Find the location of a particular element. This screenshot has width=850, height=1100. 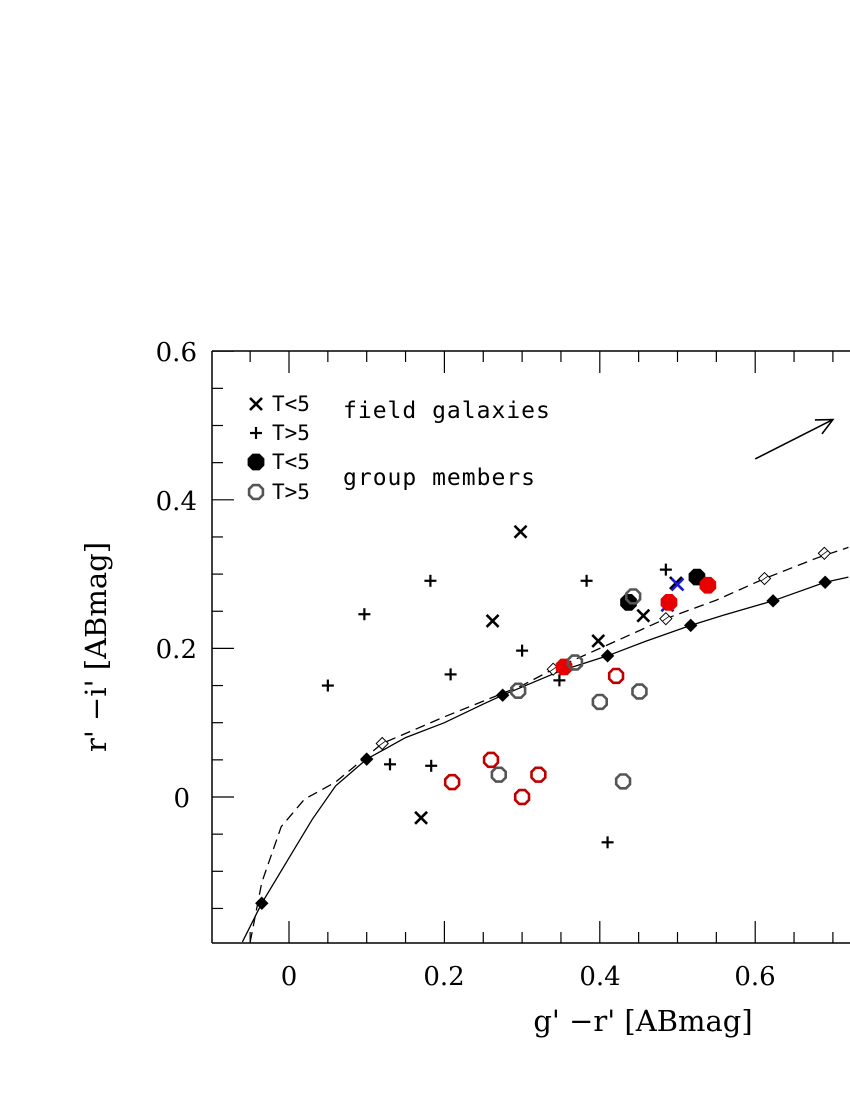

x-tick-label: 0 is located at coordinates (289, 977).